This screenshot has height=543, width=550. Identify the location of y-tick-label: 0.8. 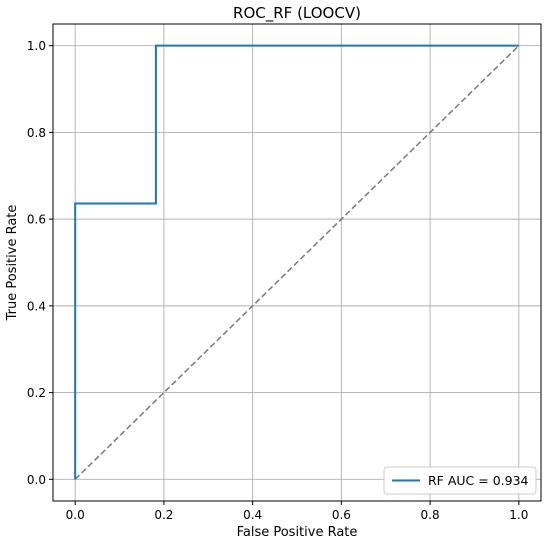
(36, 133).